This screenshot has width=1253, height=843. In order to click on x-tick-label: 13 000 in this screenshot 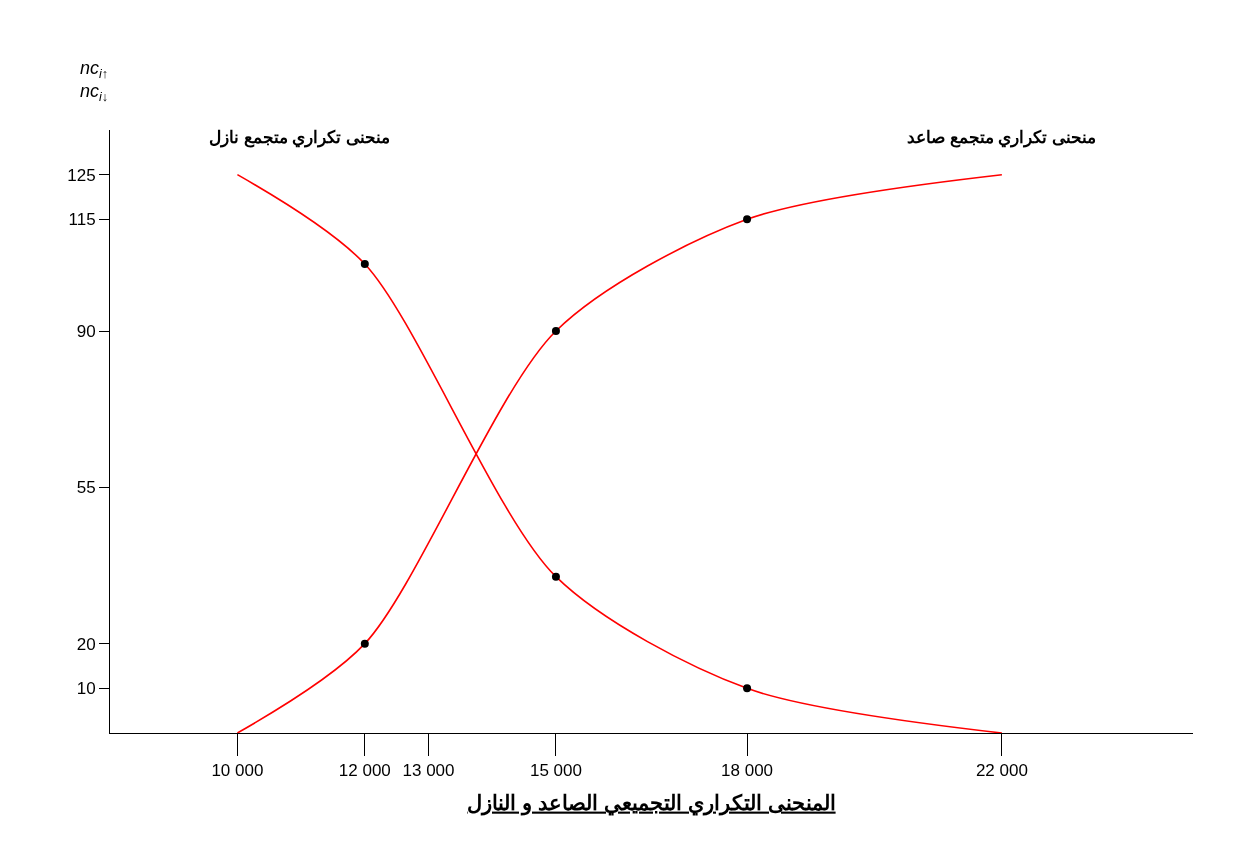, I will do `click(428, 771)`.